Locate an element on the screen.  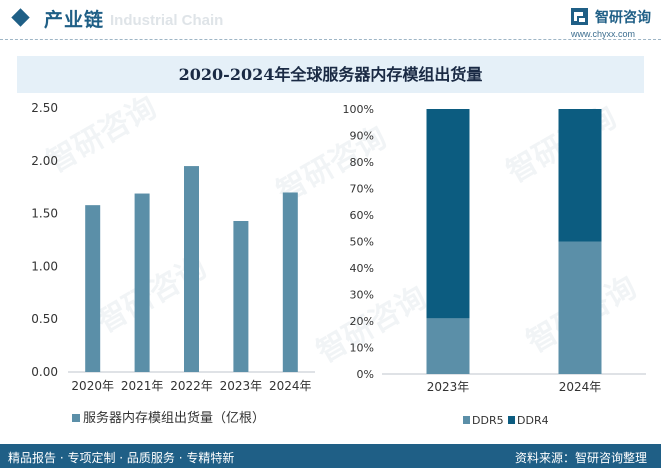
legend-swatch-ddr4 is located at coordinates (511, 420).